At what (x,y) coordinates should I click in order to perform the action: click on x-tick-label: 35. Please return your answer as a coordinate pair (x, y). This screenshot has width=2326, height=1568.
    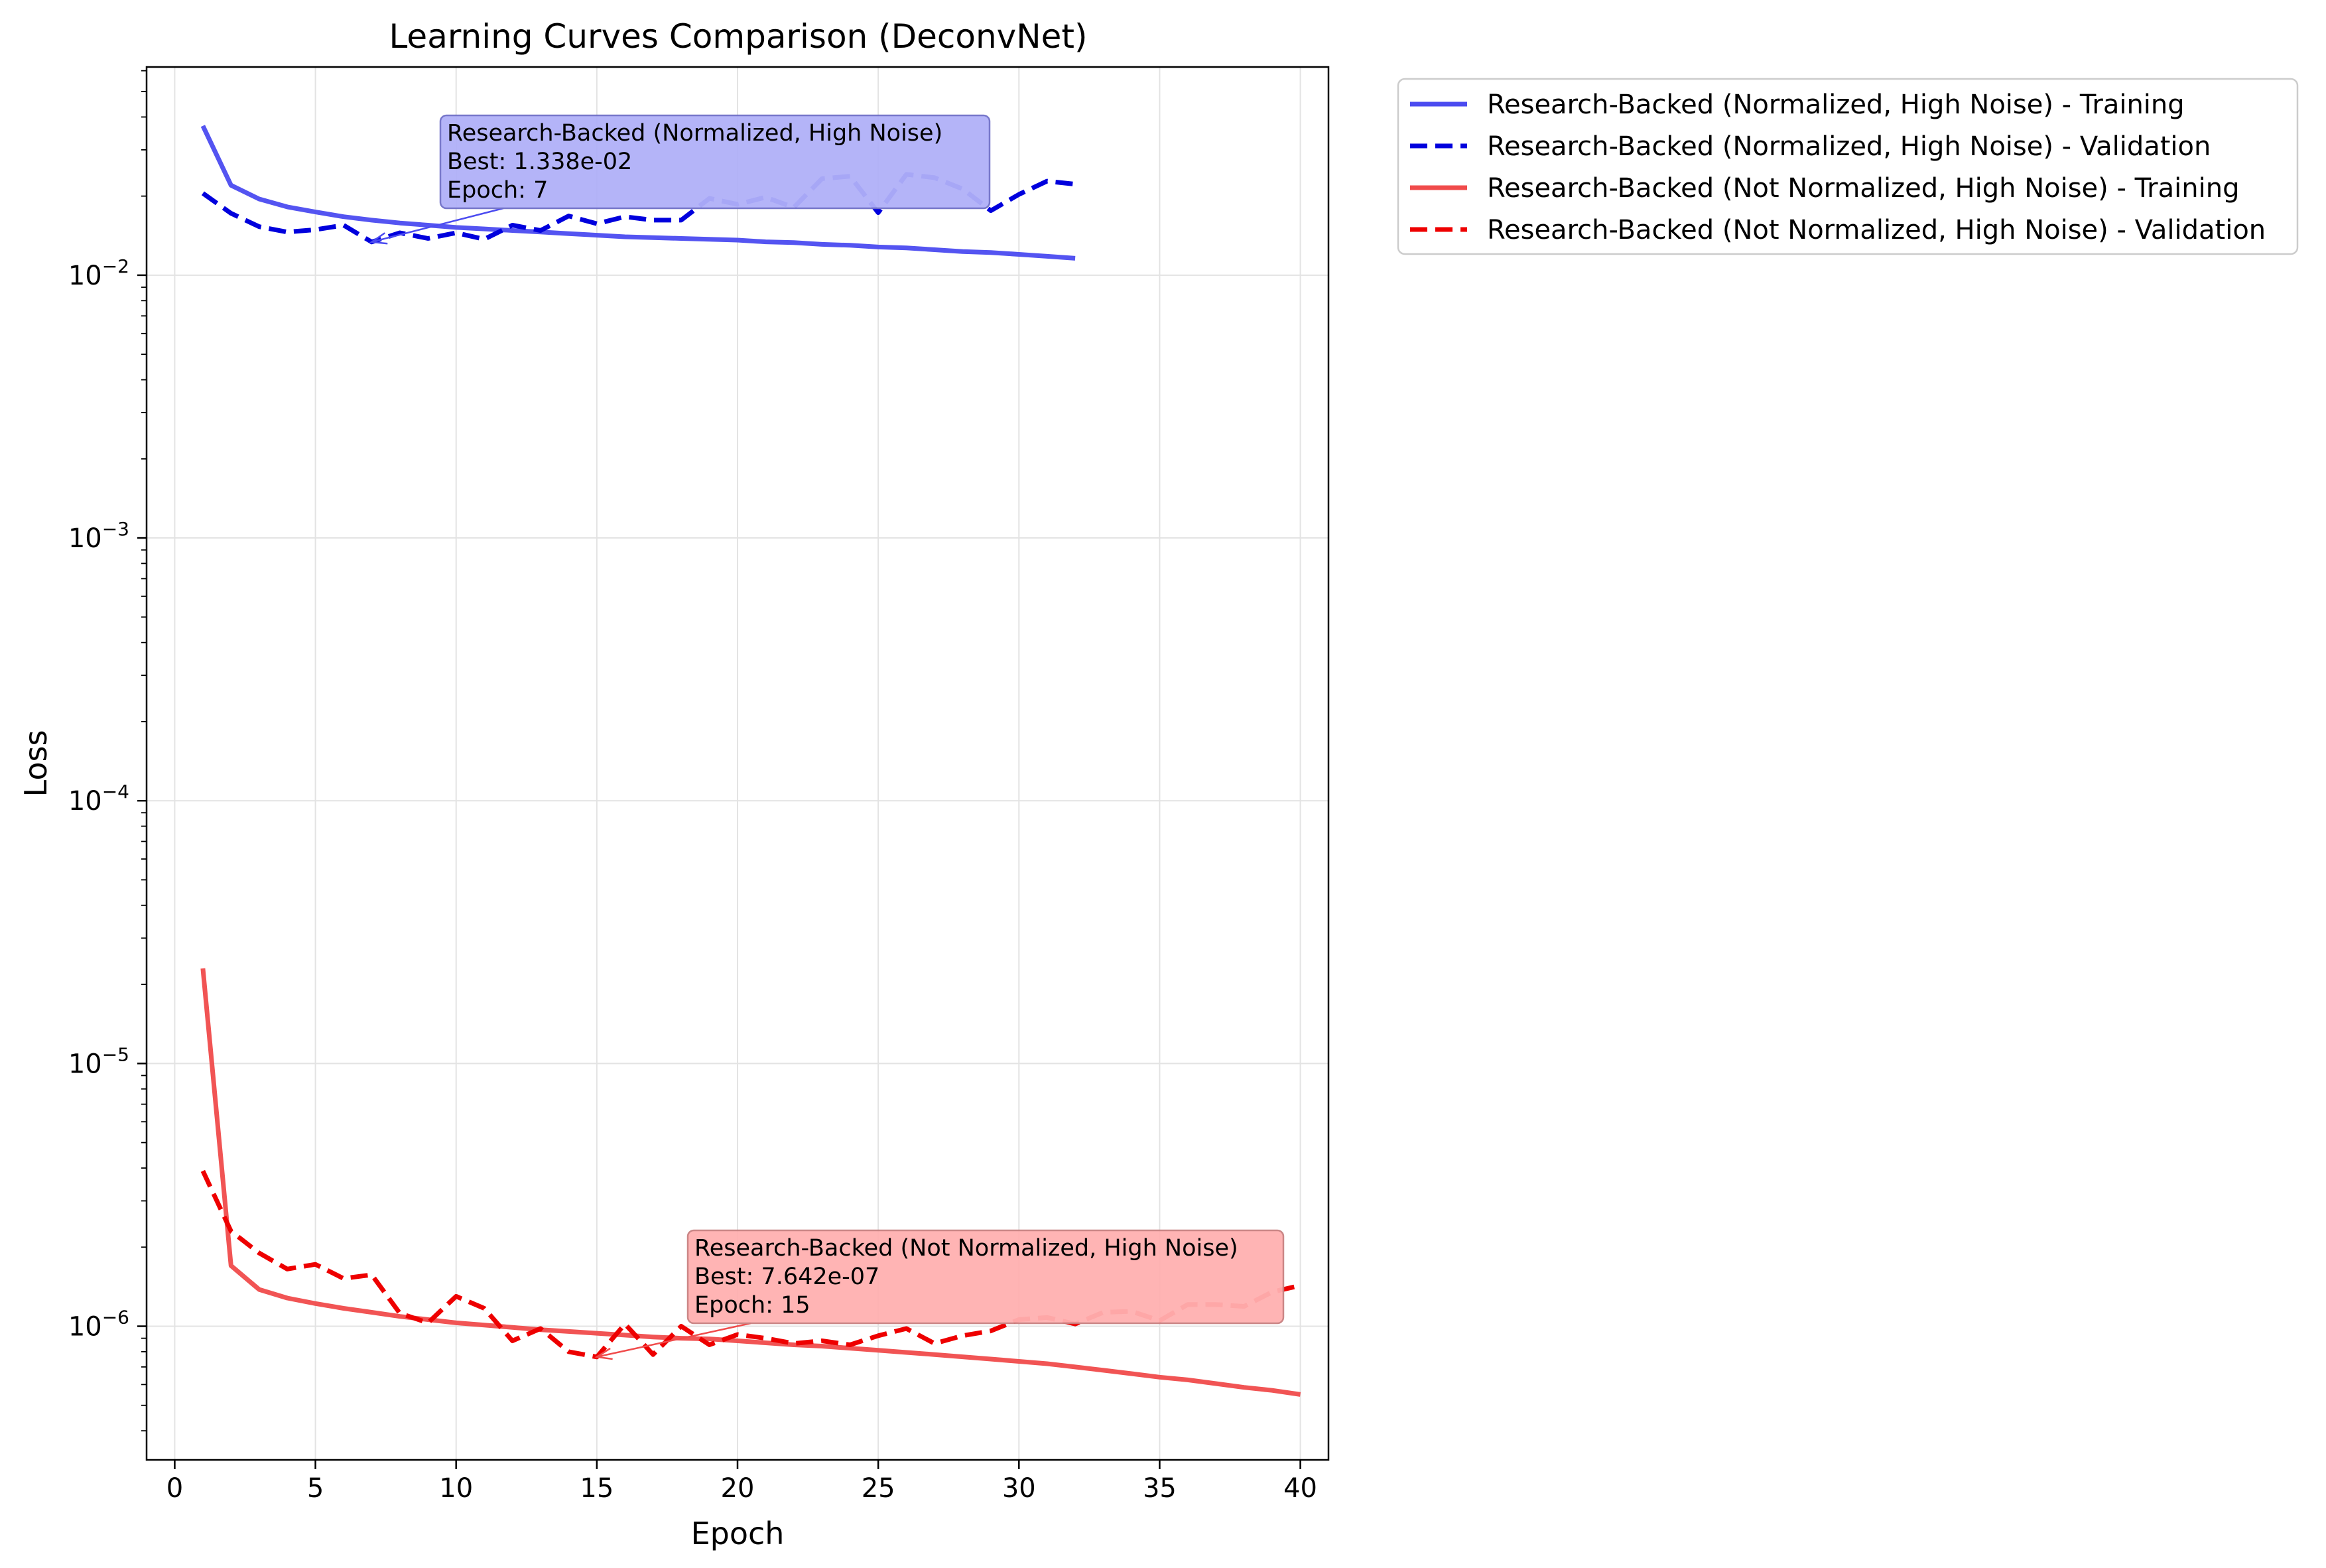
    Looking at the image, I should click on (1160, 1488).